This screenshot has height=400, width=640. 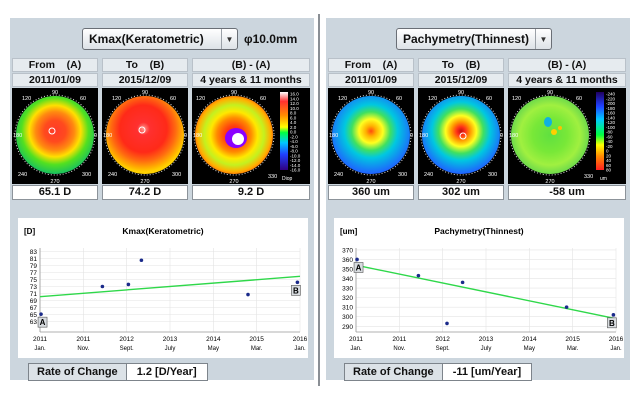 I want to click on chevron-down-icon: ▼, so click(x=229, y=39).